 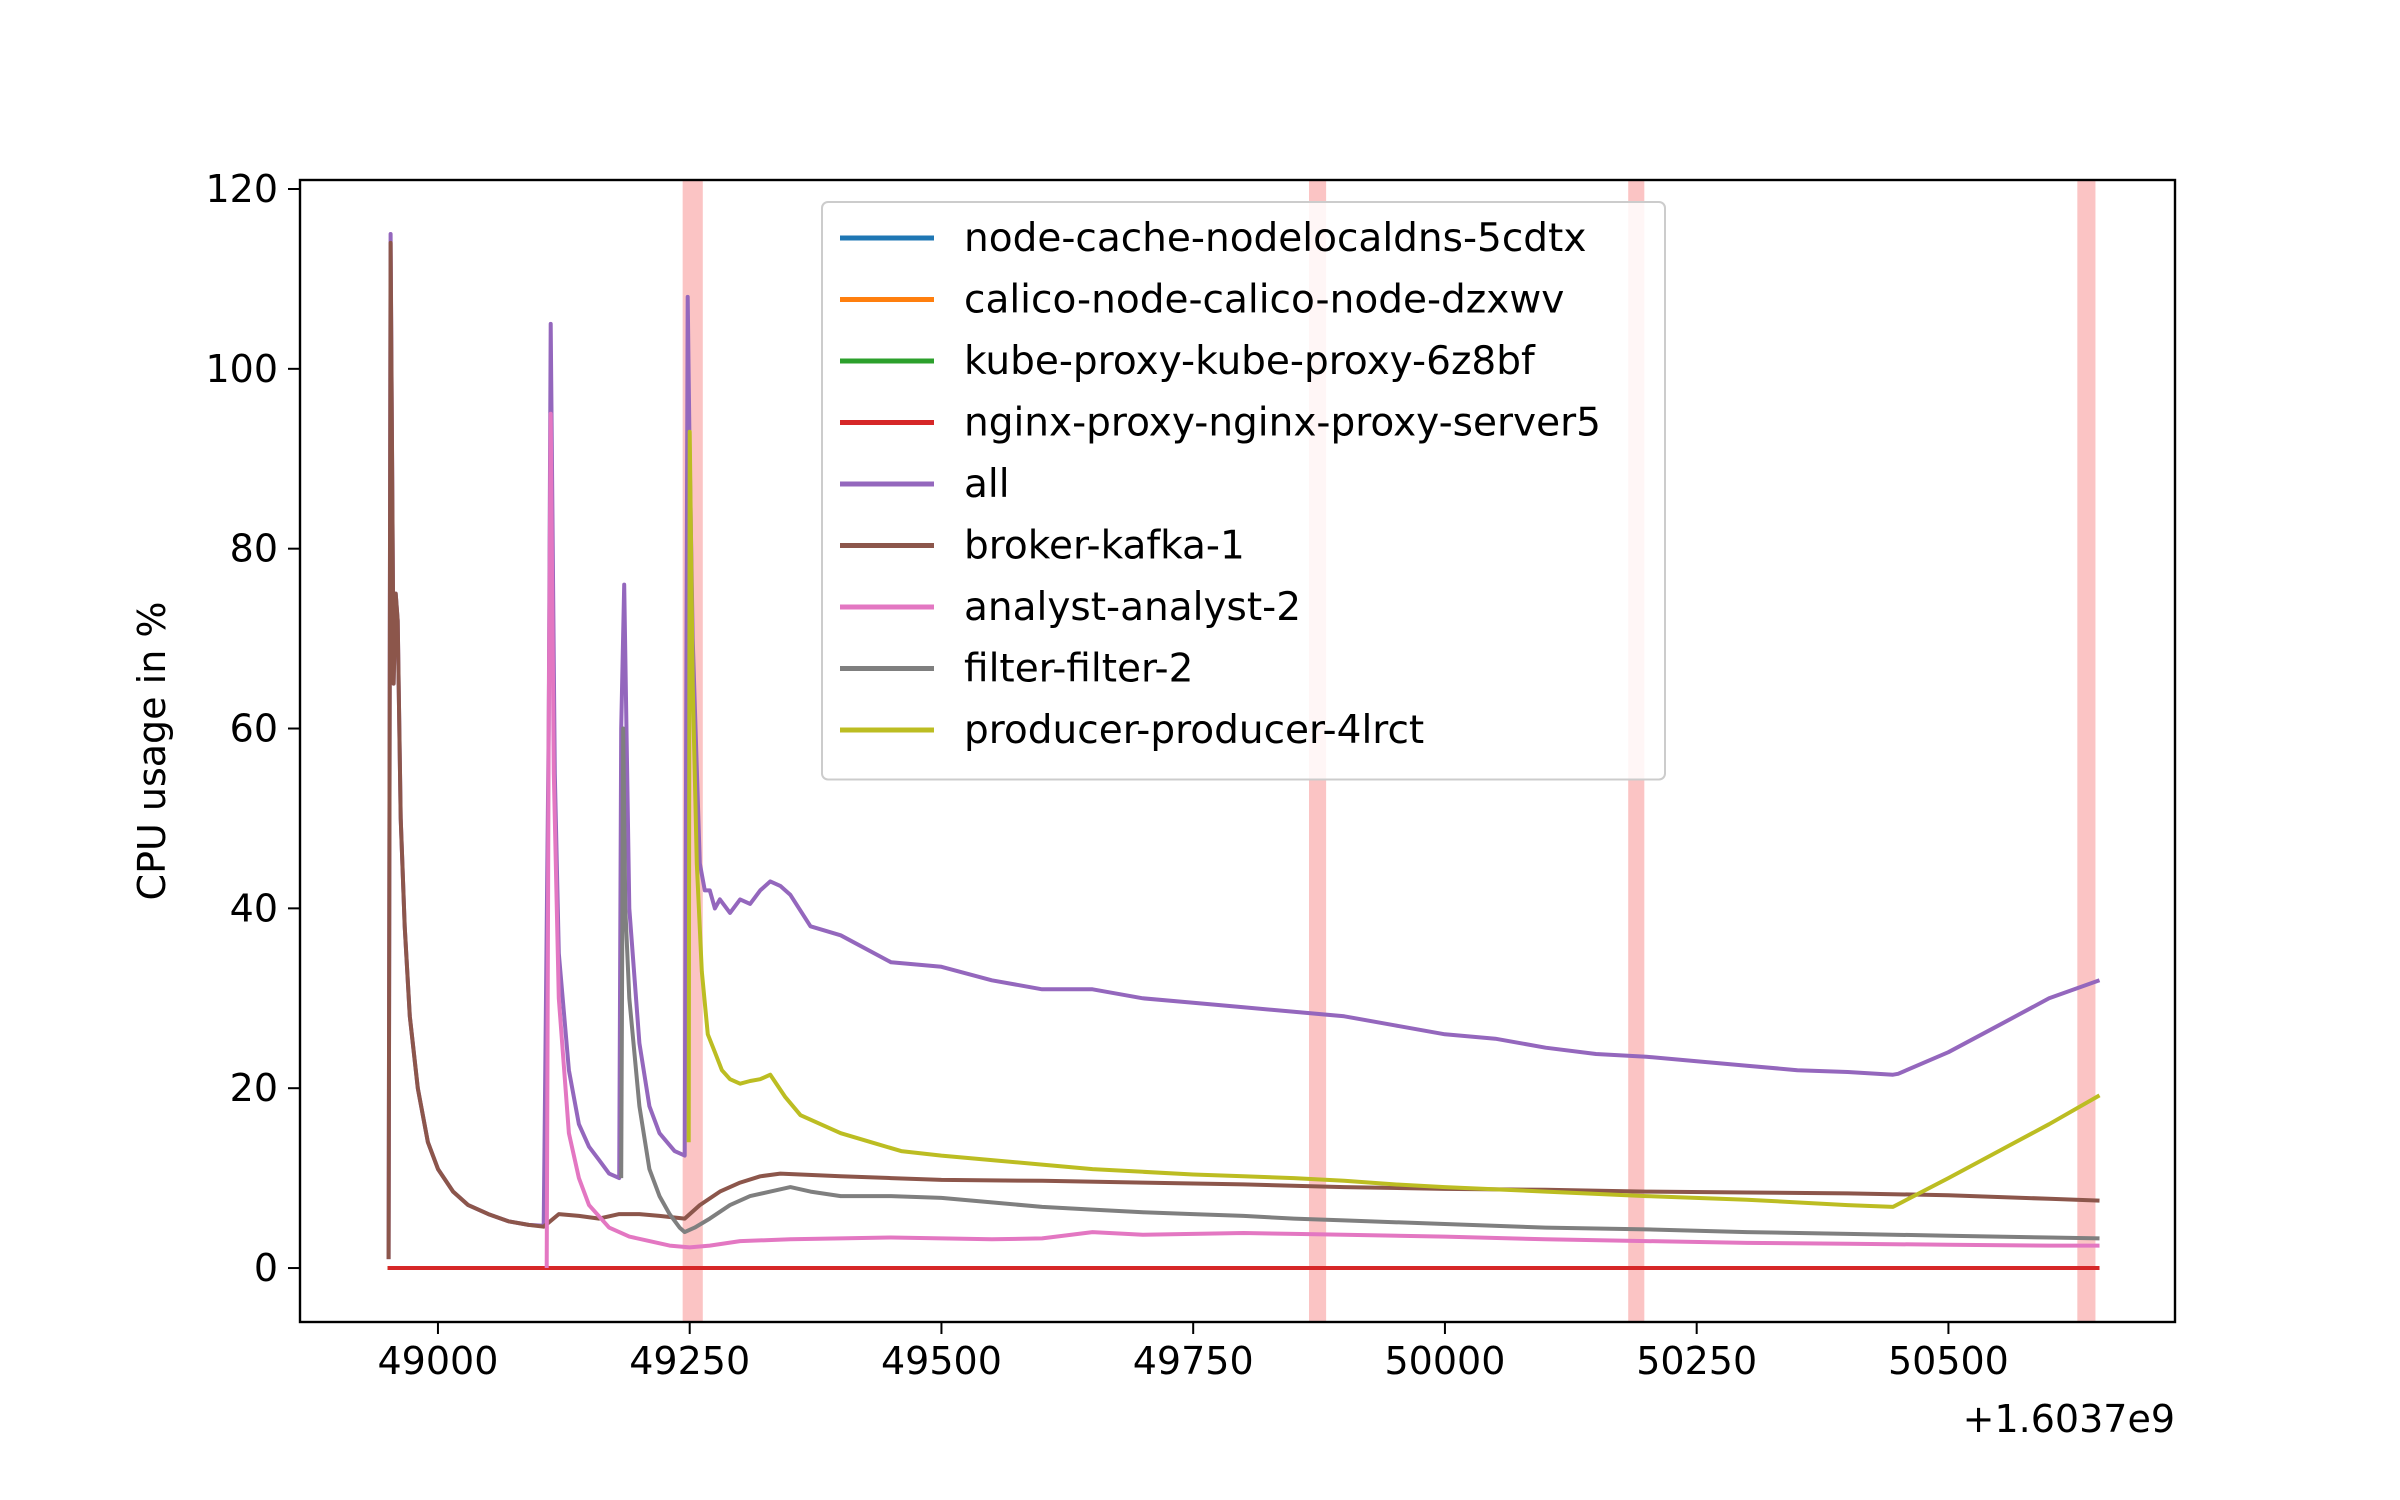 What do you see at coordinates (1444, 1361) in the screenshot?
I see `x-tick-label: 50000` at bounding box center [1444, 1361].